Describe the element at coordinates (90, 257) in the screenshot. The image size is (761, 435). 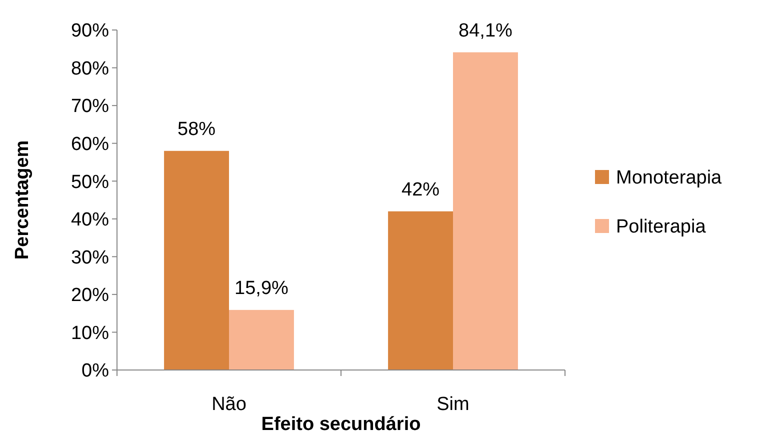
I see `y-tick-label: 30%` at that location.